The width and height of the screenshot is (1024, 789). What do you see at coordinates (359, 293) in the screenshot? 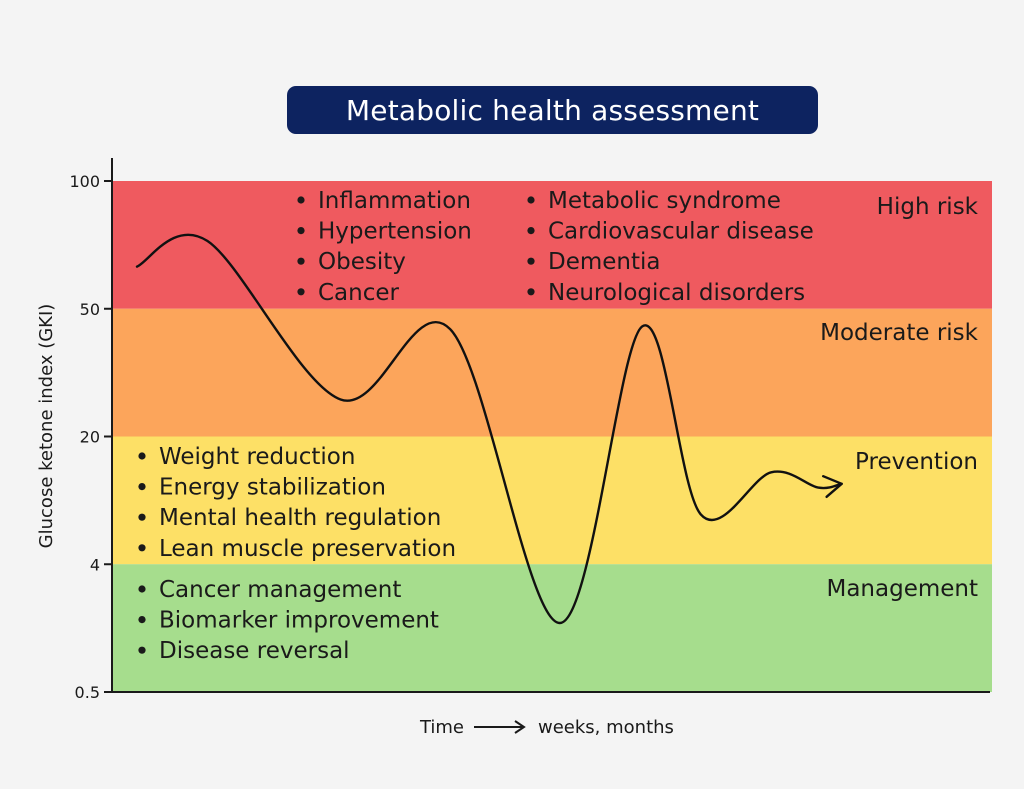
I see `list-item-cancer: Cancer` at bounding box center [359, 293].